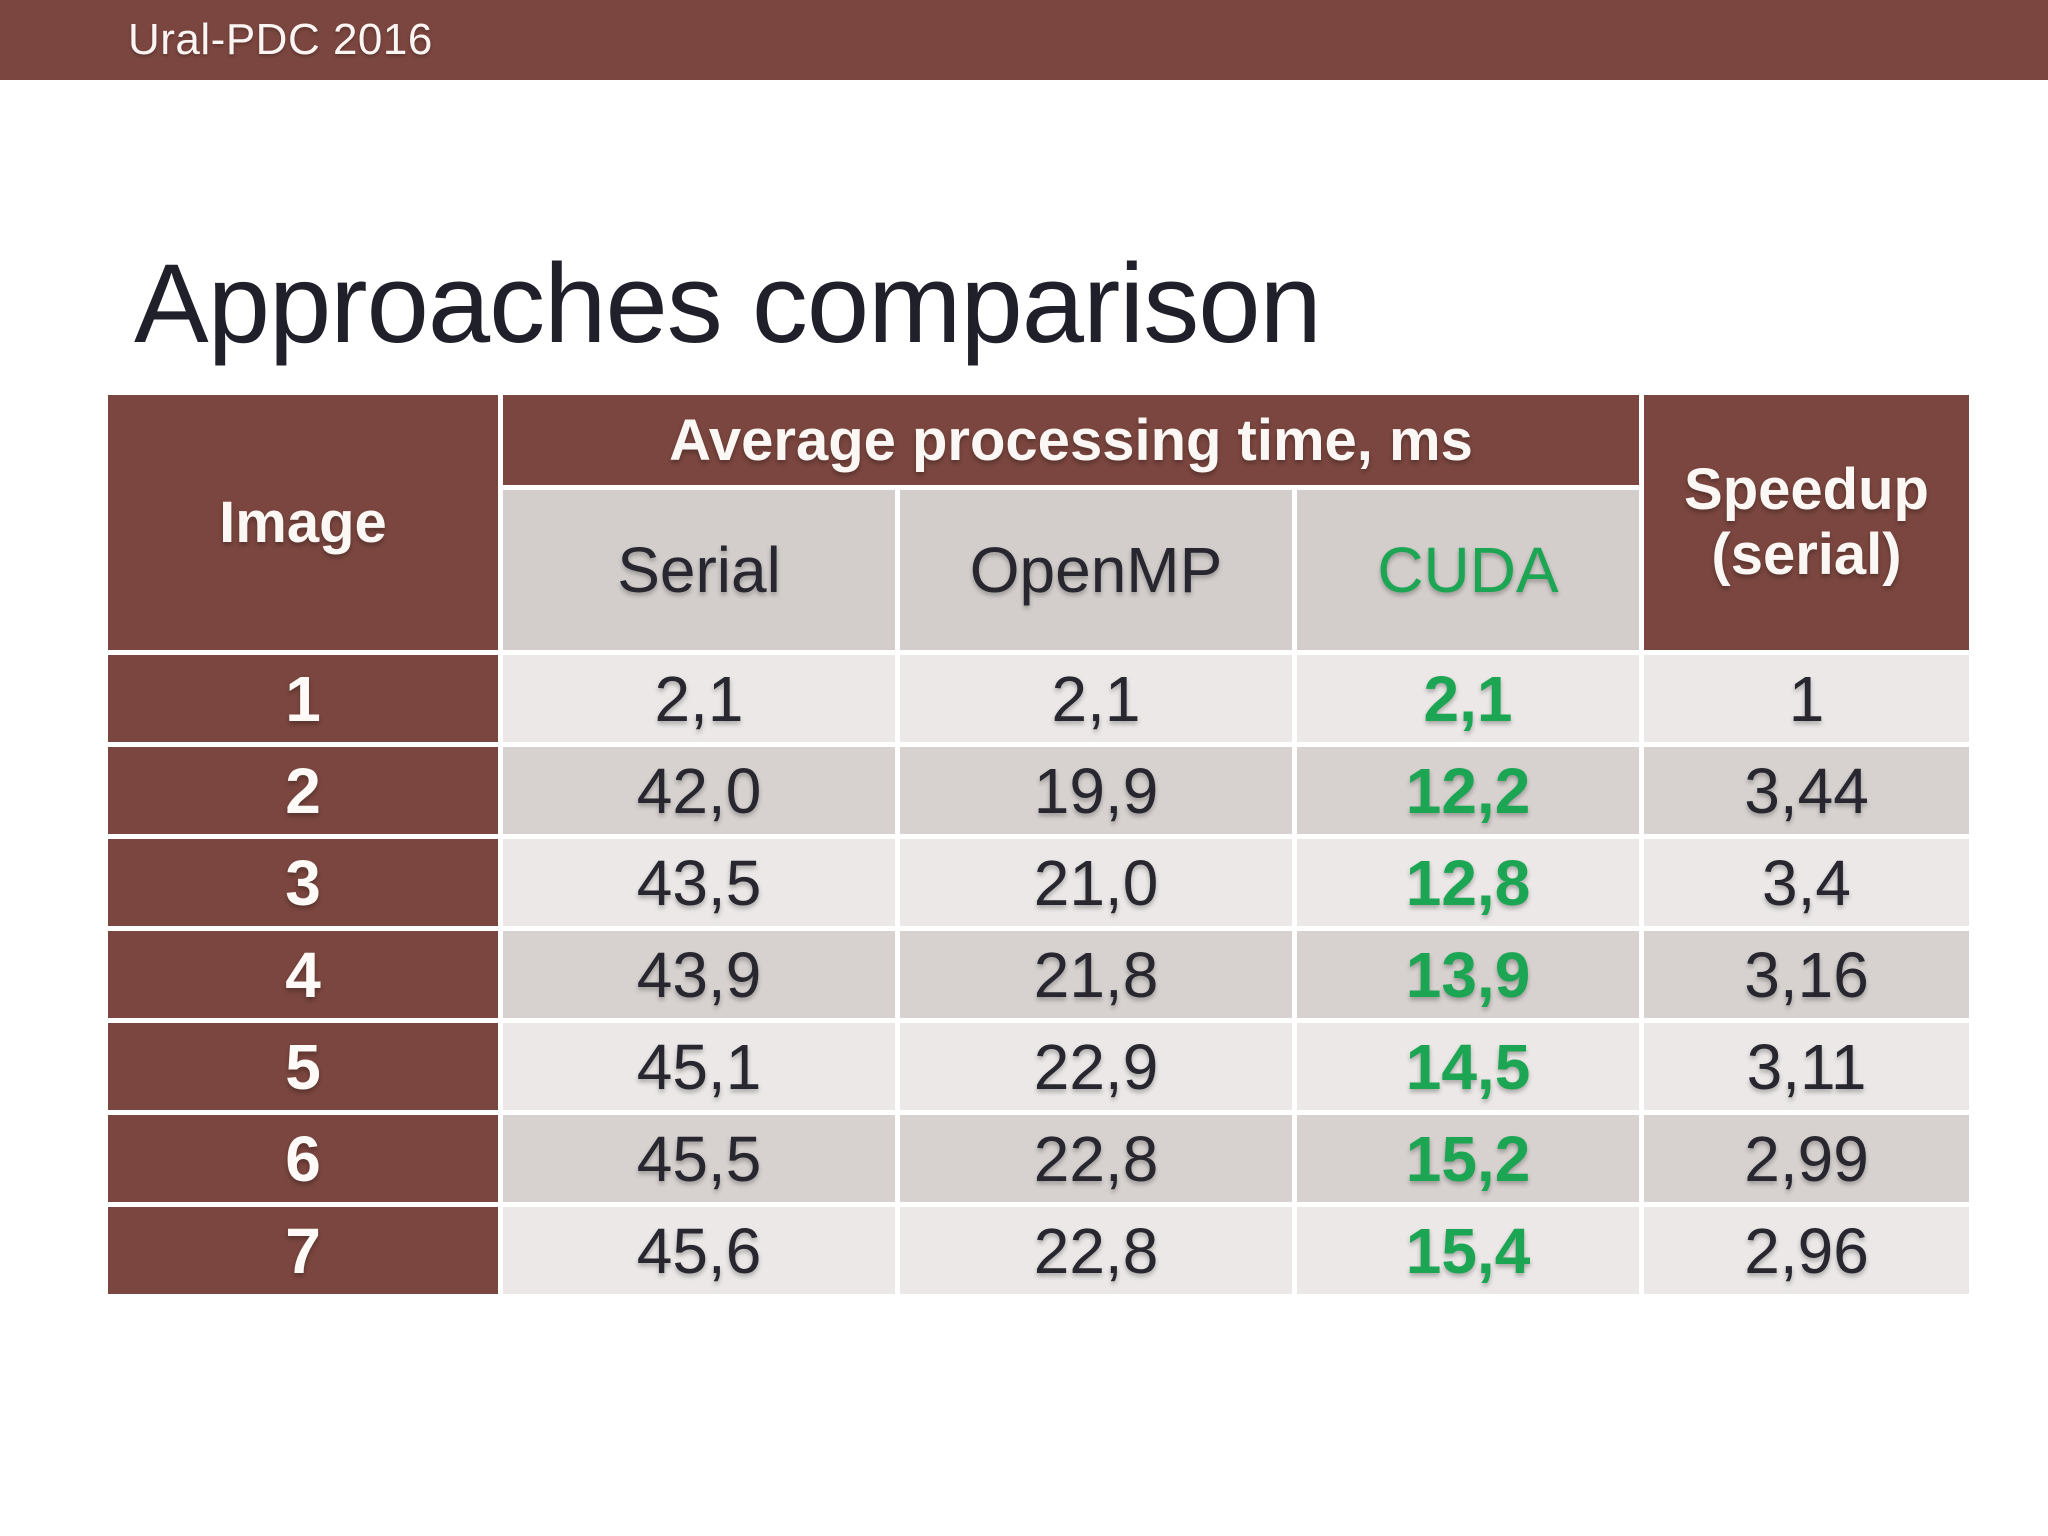  Describe the element at coordinates (1096, 698) in the screenshot. I see `openmp-value-cell: 2,1` at that location.